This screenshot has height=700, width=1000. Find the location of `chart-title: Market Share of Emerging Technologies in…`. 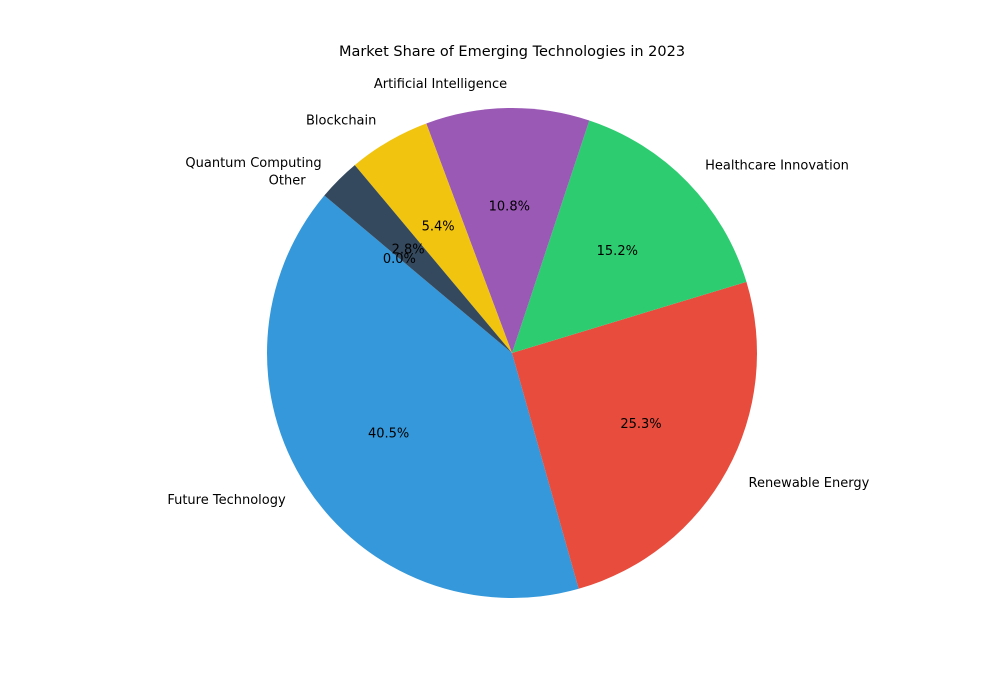

chart-title: Market Share of Emerging Technologies in… is located at coordinates (512, 52).